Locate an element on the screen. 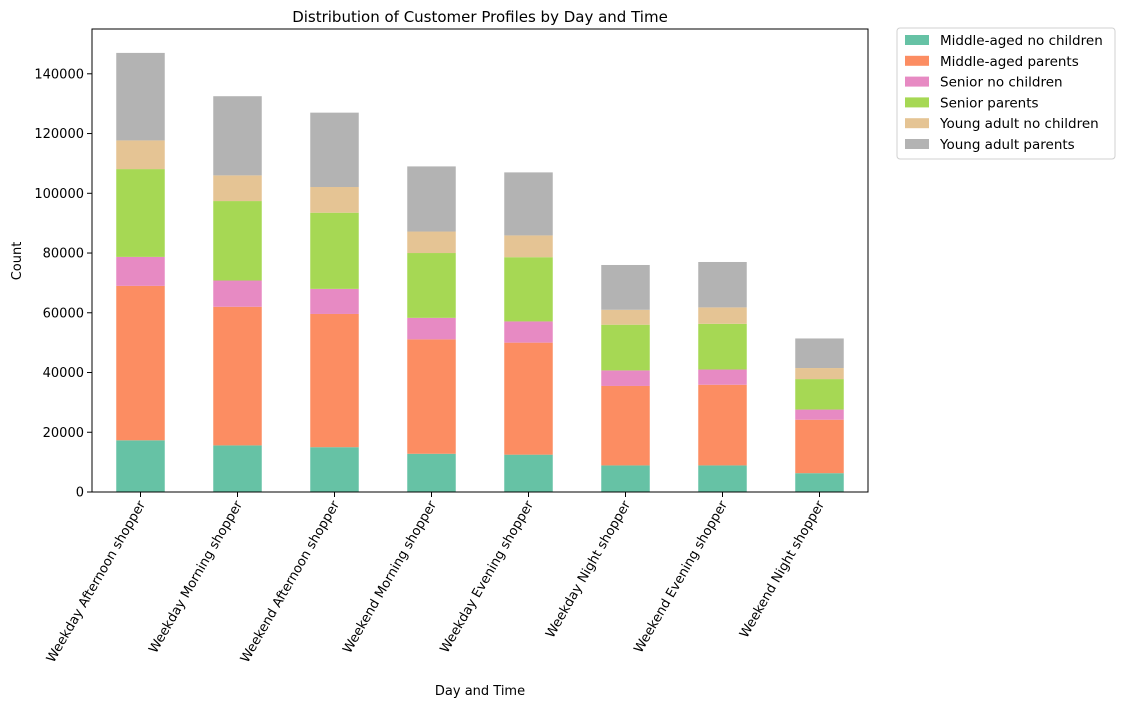  x-tick-label: Weekday Morning shopper is located at coordinates (196, 577).